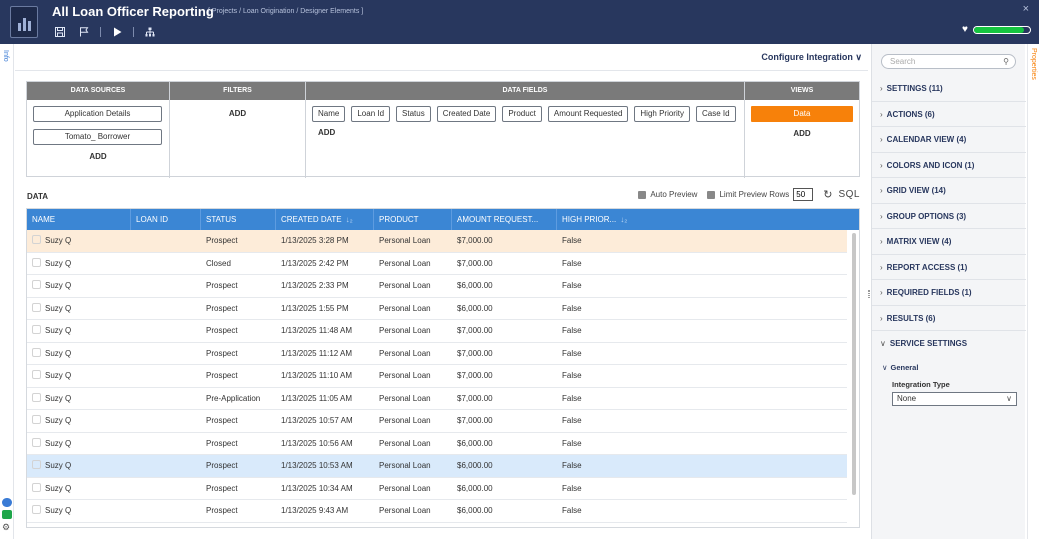 The image size is (1039, 539). Describe the element at coordinates (97, 137) in the screenshot. I see `data-source-chip: Tomato_ Borrower` at that location.